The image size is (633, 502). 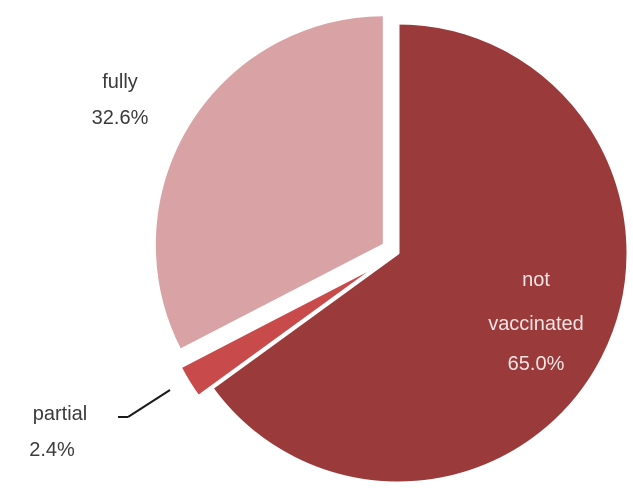 What do you see at coordinates (149, 403) in the screenshot?
I see `partial-leader-line-diagonal` at bounding box center [149, 403].